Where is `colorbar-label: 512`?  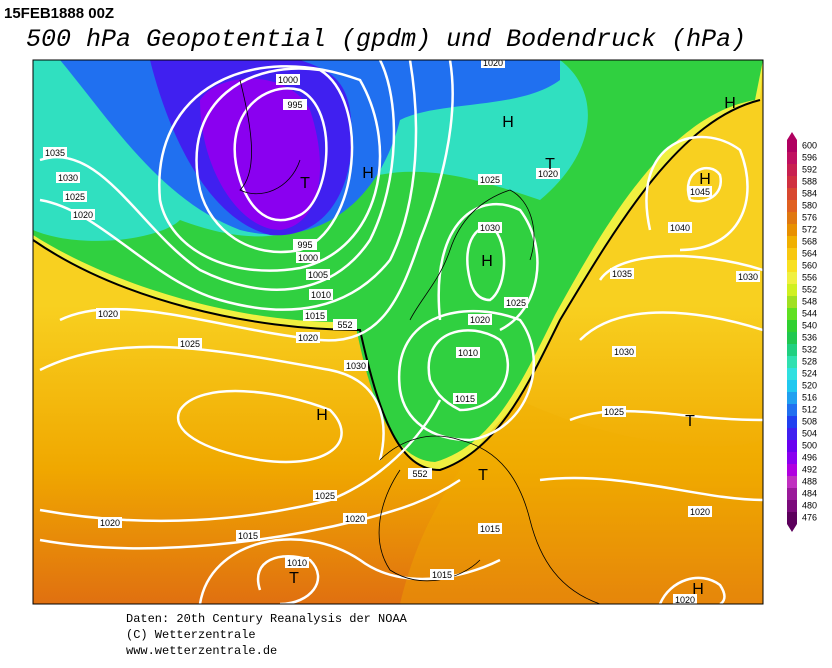
colorbar-label: 512 is located at coordinates (809, 409).